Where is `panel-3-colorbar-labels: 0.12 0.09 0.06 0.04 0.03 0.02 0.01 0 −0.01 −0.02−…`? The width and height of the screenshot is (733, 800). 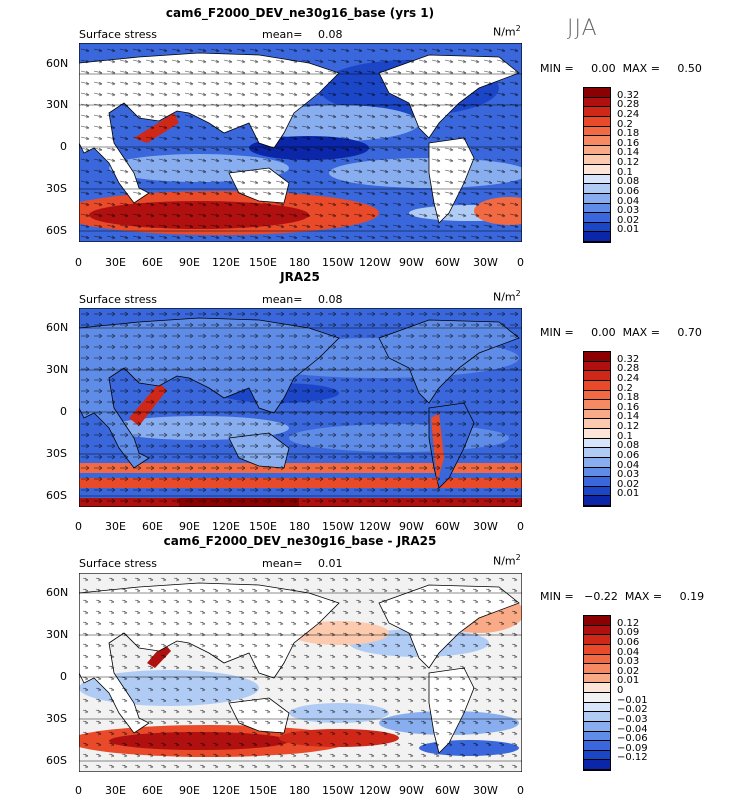 panel-3-colorbar-labels: 0.12 0.09 0.06 0.04 0.03 0.02 0.01 0 −0.01 −0.02−… is located at coordinates (642, 692).